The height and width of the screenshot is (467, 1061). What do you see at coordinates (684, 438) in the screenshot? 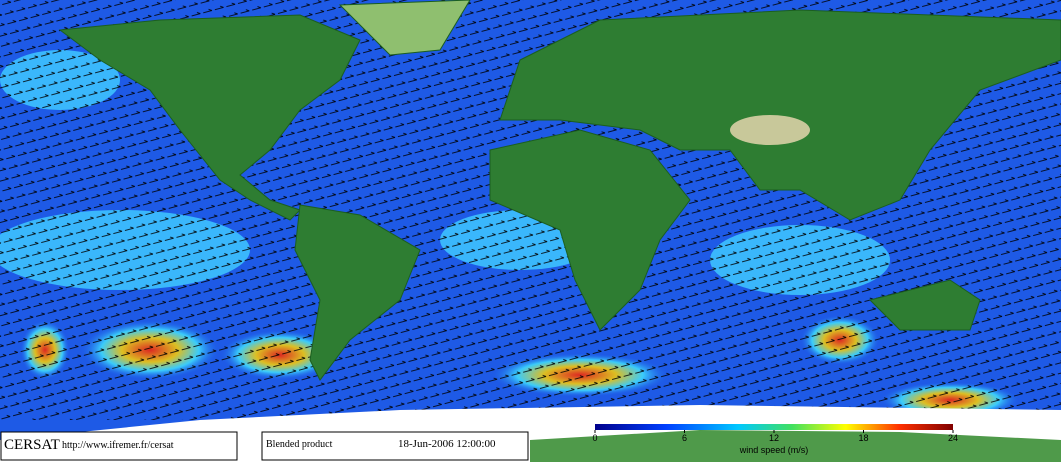
I see `colorbar-tick-label: 6` at bounding box center [684, 438].